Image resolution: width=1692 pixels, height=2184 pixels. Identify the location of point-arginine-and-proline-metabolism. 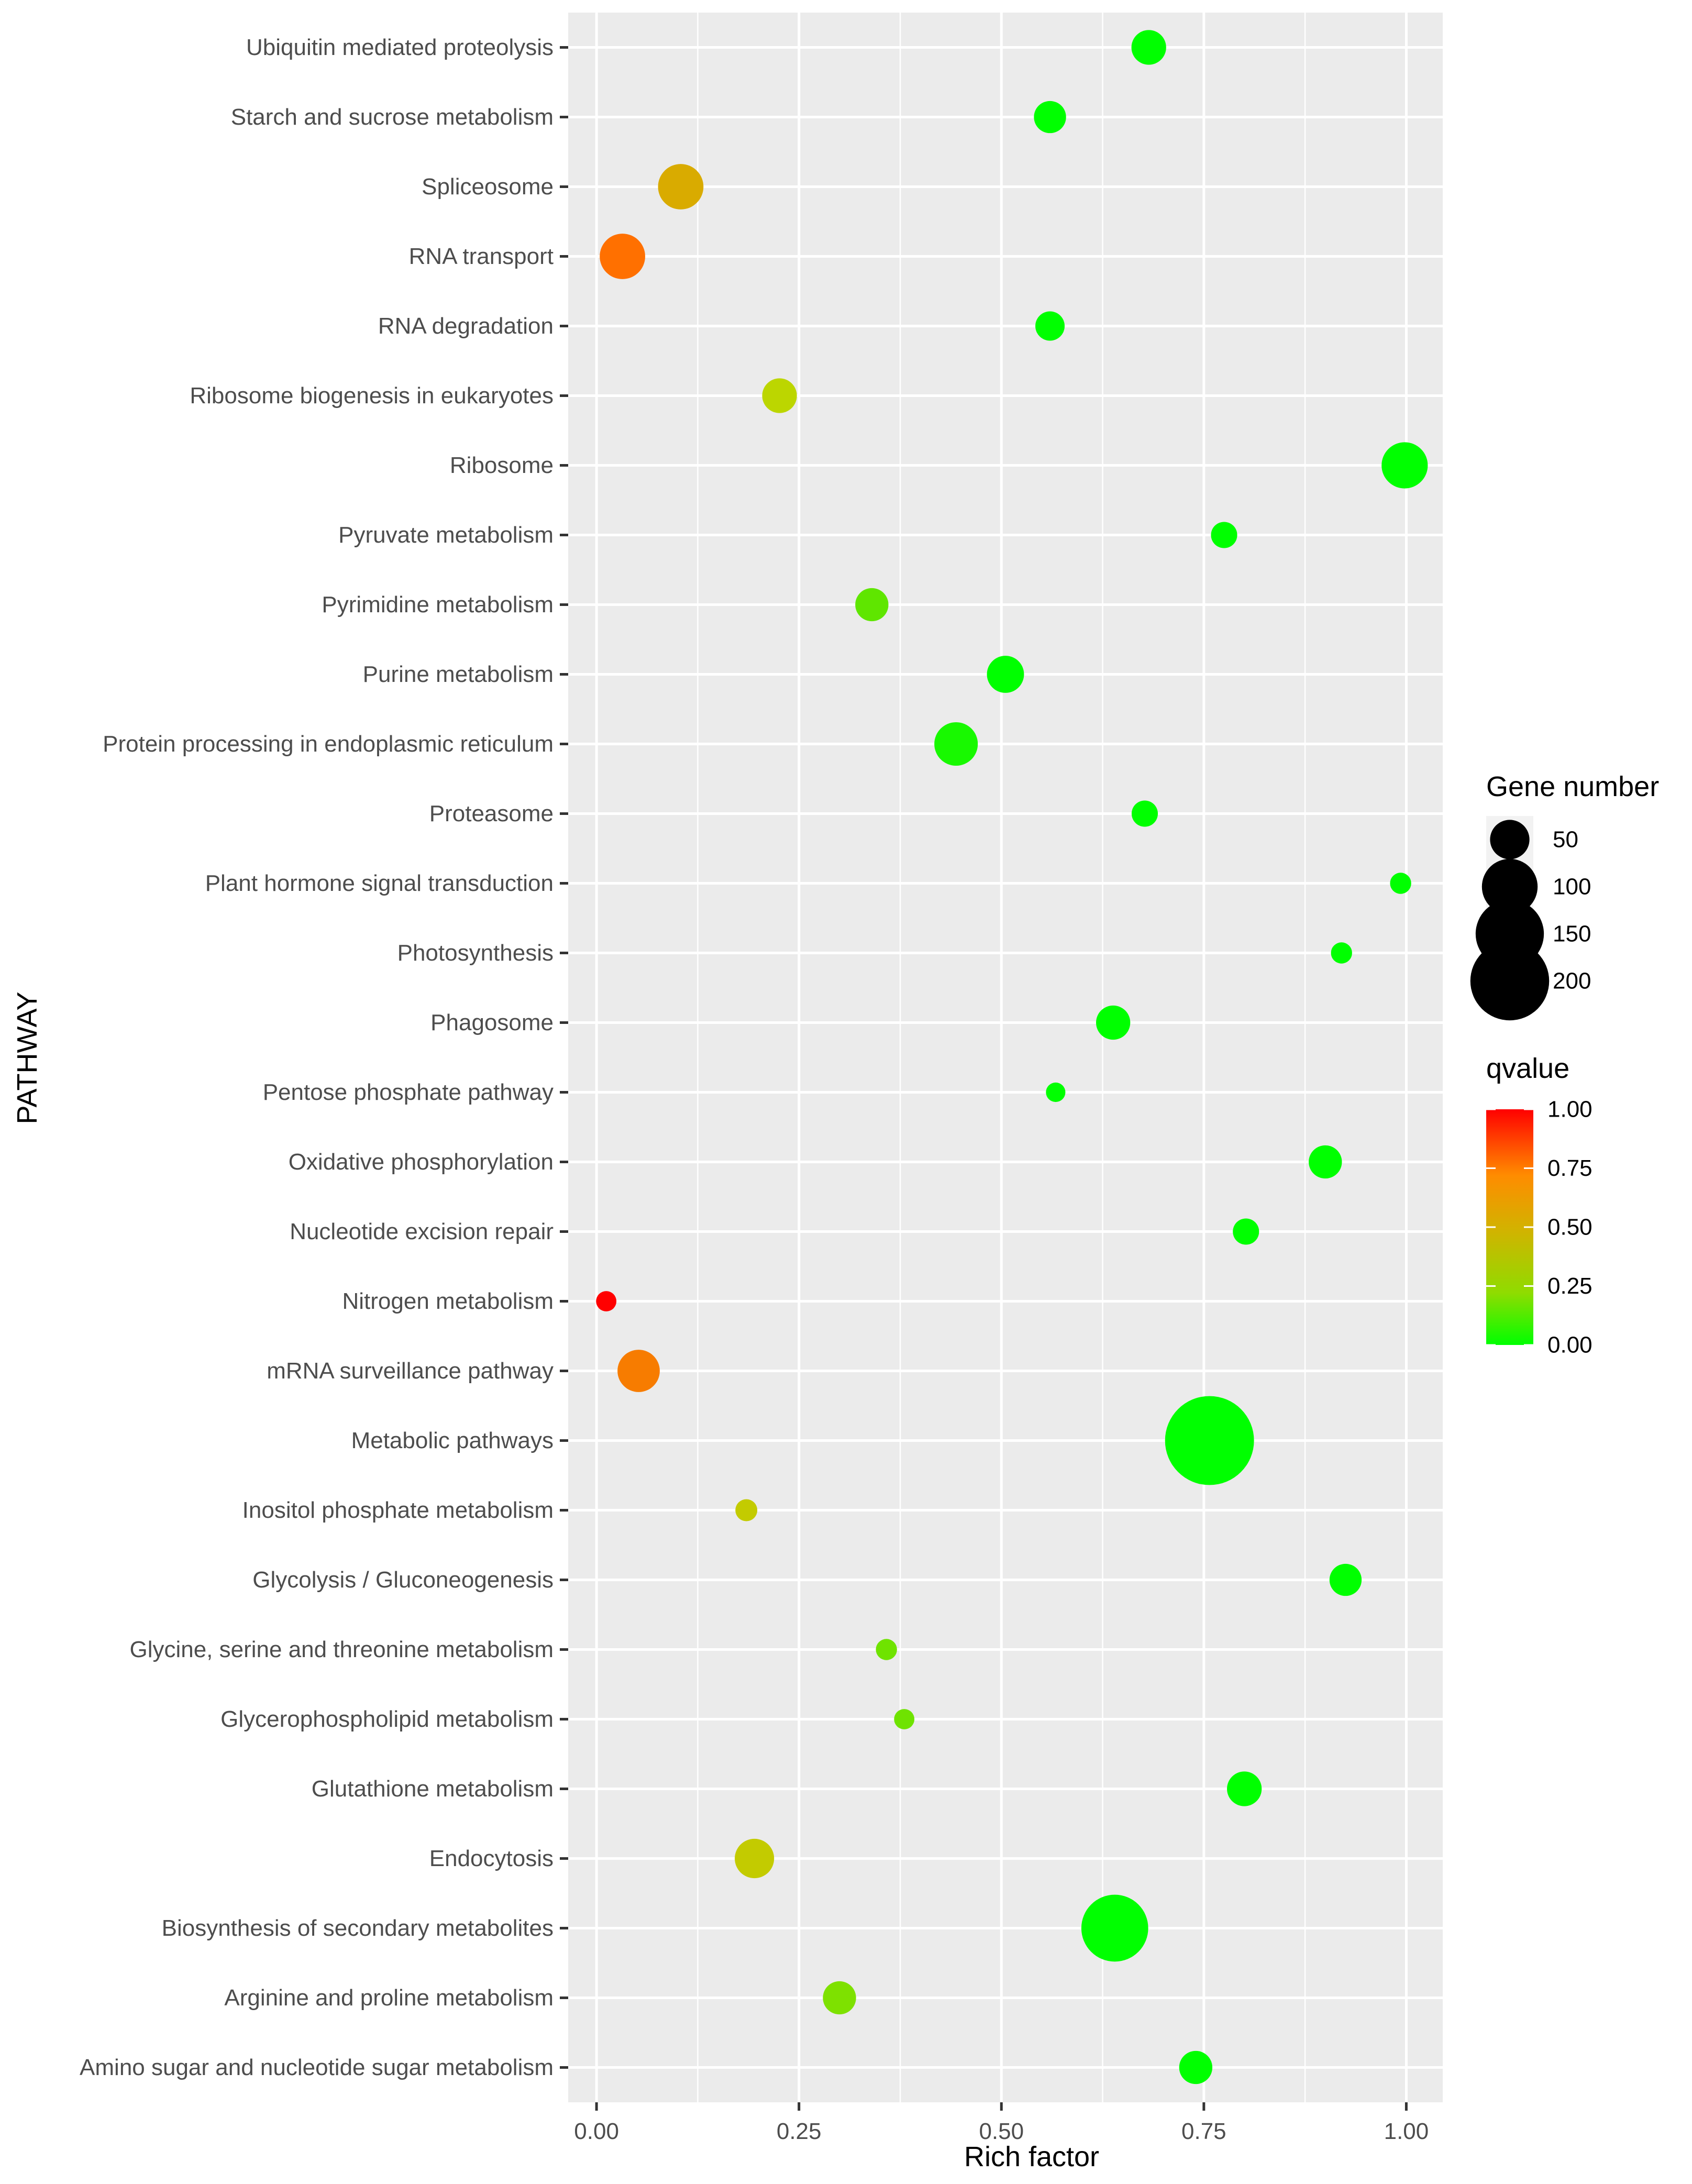
(839, 1998).